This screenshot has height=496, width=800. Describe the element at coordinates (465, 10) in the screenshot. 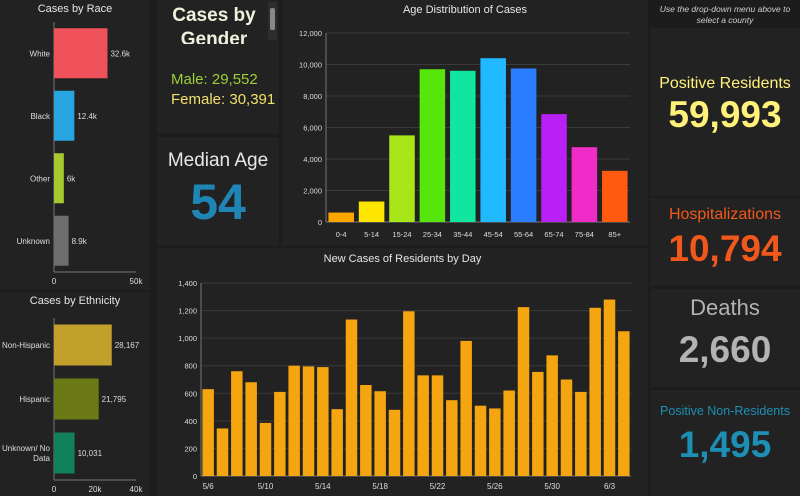

I see `age-title: Age Distribution of Cases` at that location.